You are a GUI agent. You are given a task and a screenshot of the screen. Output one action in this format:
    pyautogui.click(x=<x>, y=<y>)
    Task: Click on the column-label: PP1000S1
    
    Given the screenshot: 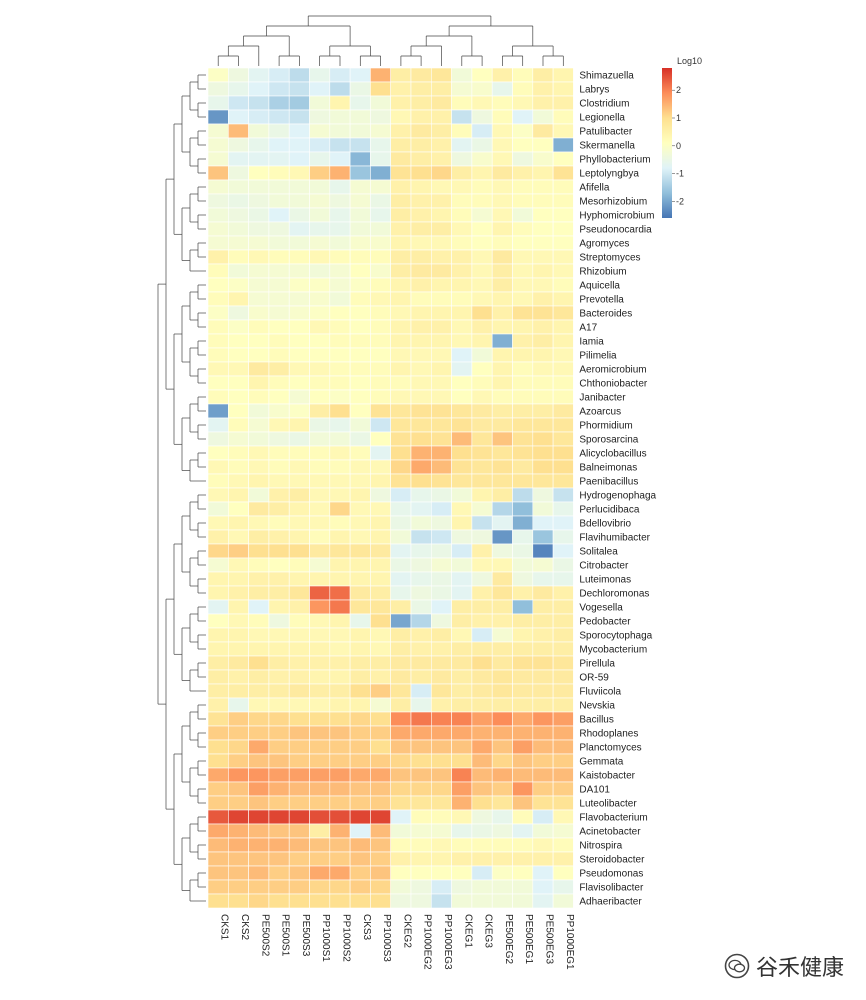 What is the action you would take?
    pyautogui.click(x=325, y=938)
    